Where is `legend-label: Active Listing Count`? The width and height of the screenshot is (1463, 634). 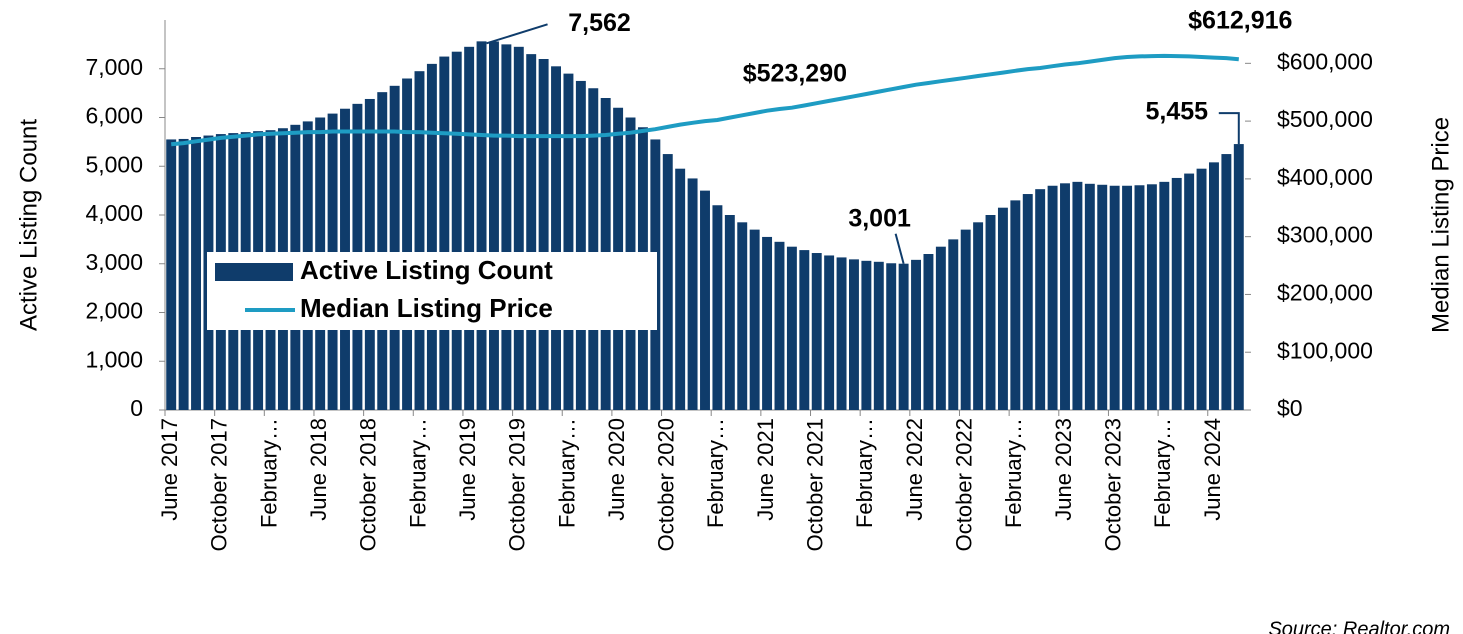 legend-label: Active Listing Count is located at coordinates (426, 270).